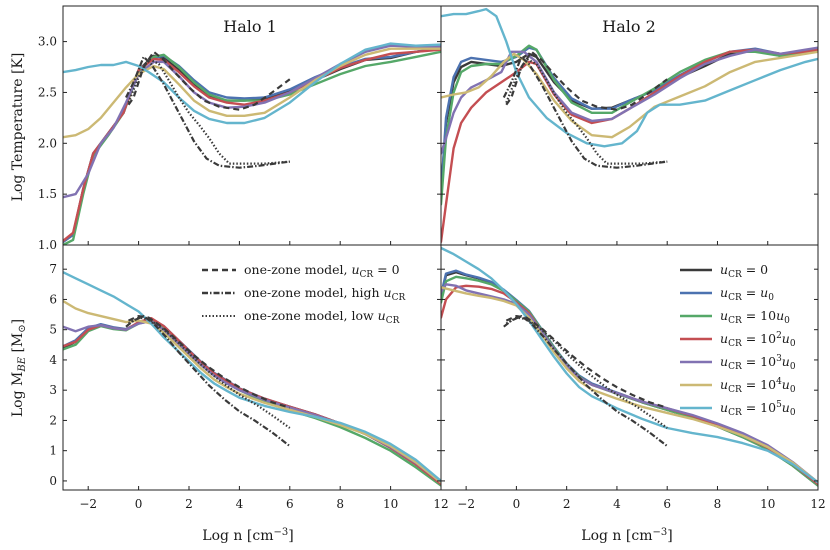  What do you see at coordinates (53, 330) in the screenshot?
I see `y-tick-label: 5` at bounding box center [53, 330].